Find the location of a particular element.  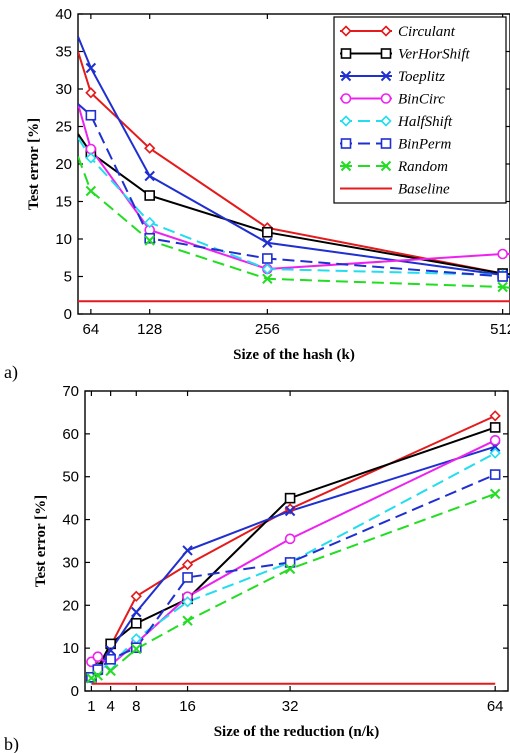

panel-label: b) is located at coordinates (11, 743).